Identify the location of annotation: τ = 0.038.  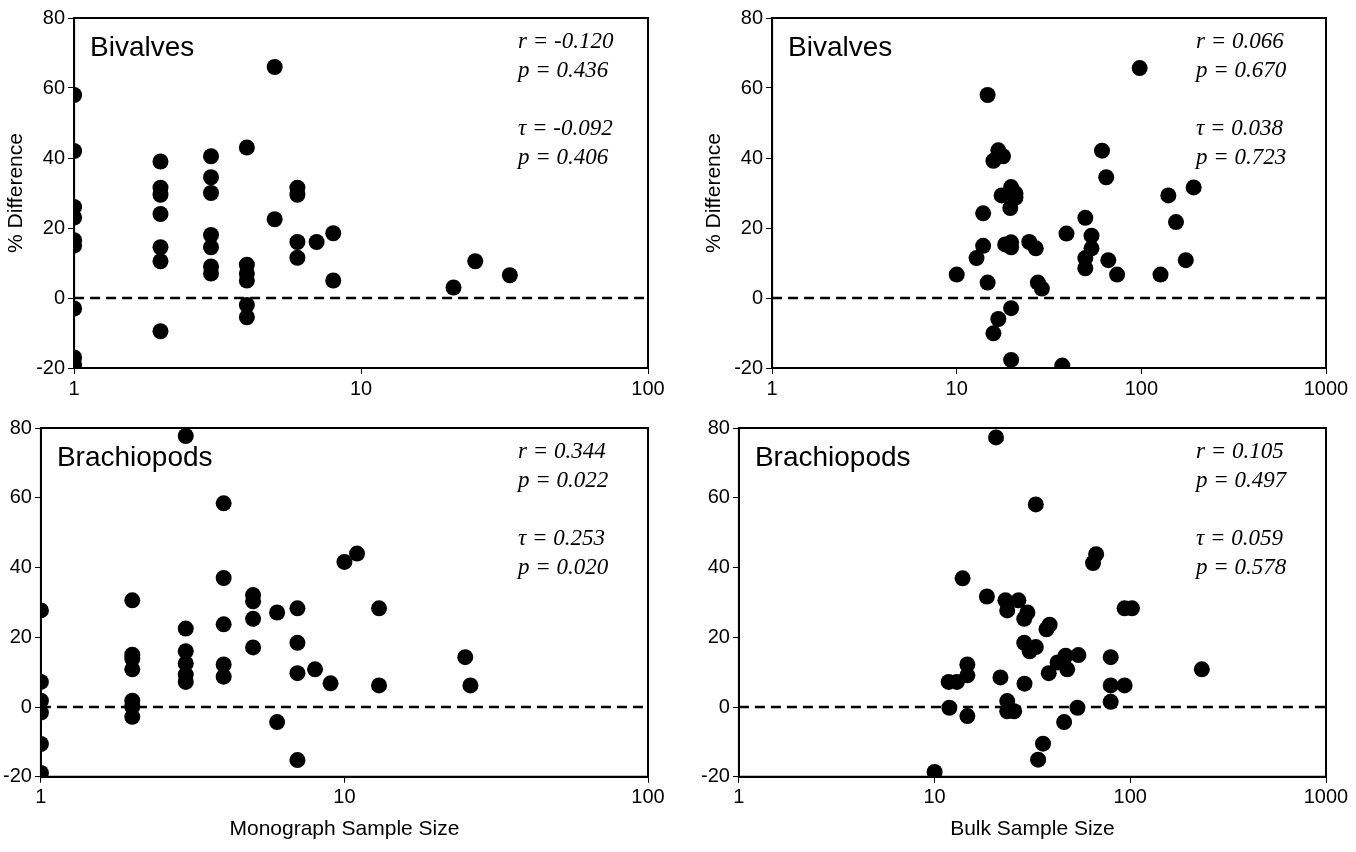
(1240, 127).